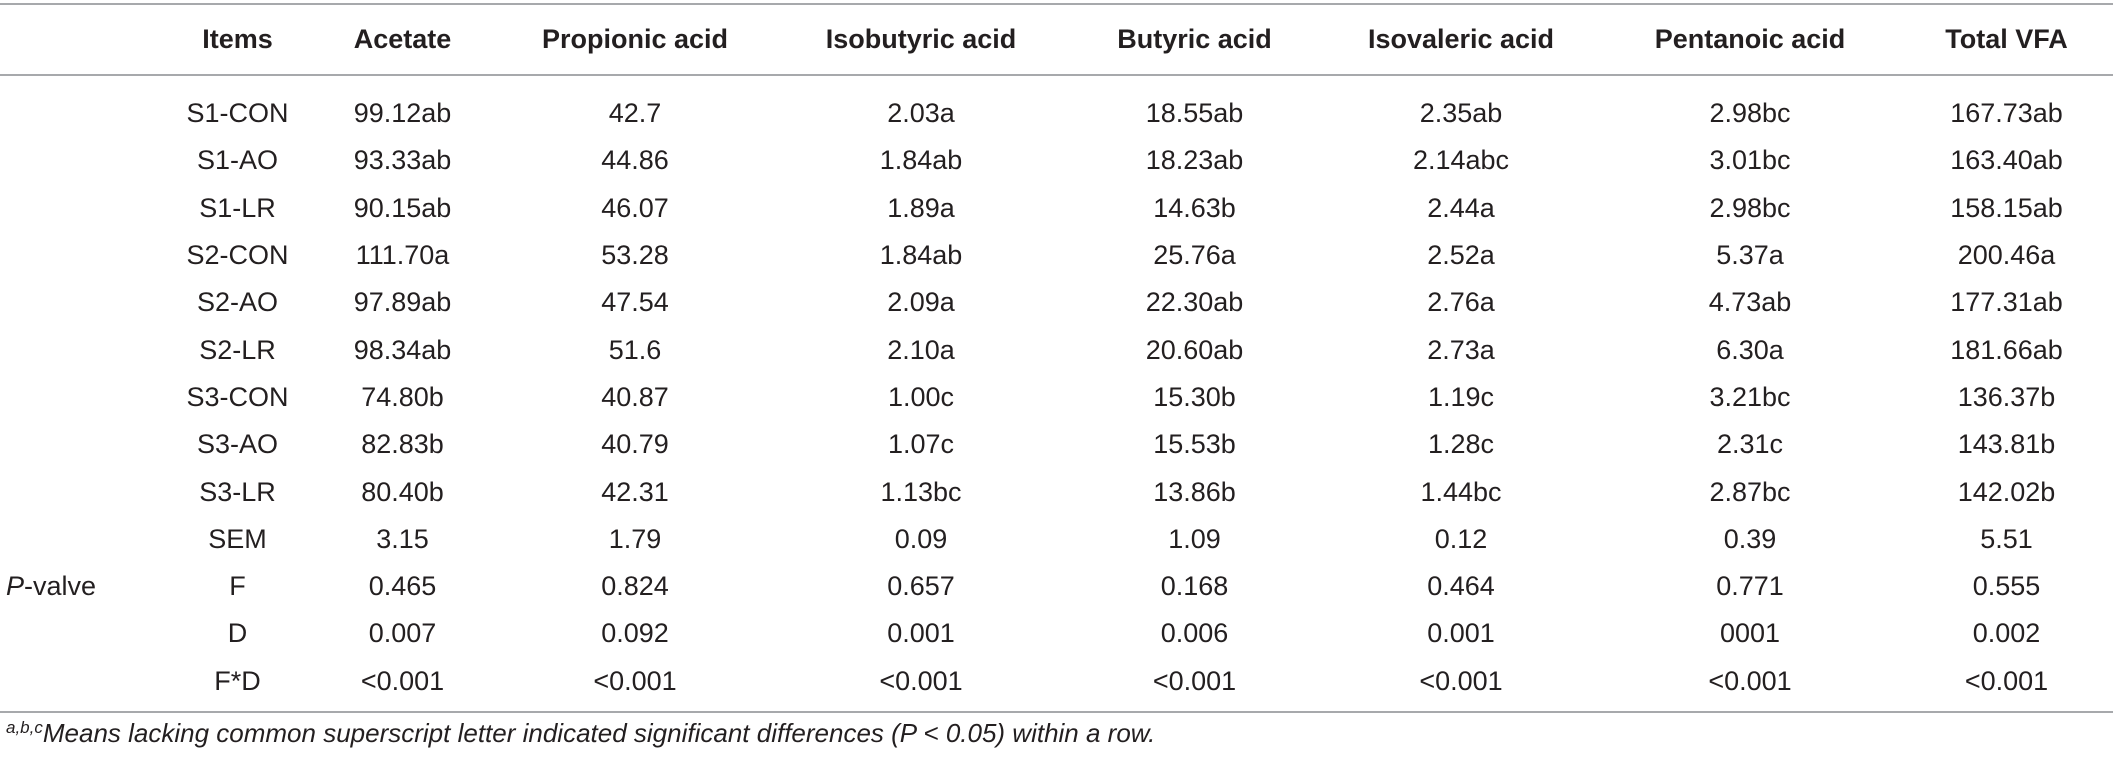 Image resolution: width=2113 pixels, height=766 pixels. I want to click on table-cell: 0.007, so click(402, 633).